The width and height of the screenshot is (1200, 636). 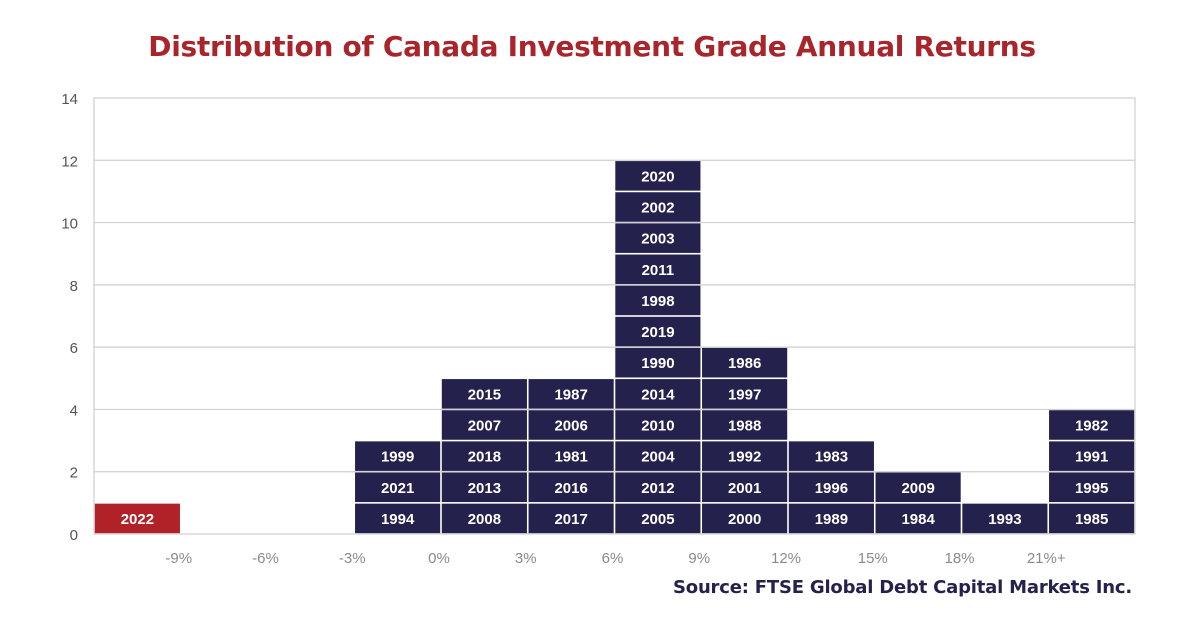 I want to click on x-tick-label: 3%, so click(x=526, y=558).